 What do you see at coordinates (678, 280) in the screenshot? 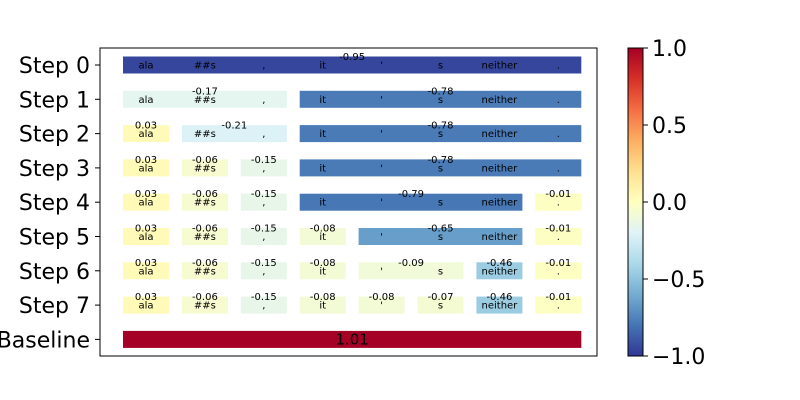
I see `colorbar-tick-label: −0.5` at bounding box center [678, 280].